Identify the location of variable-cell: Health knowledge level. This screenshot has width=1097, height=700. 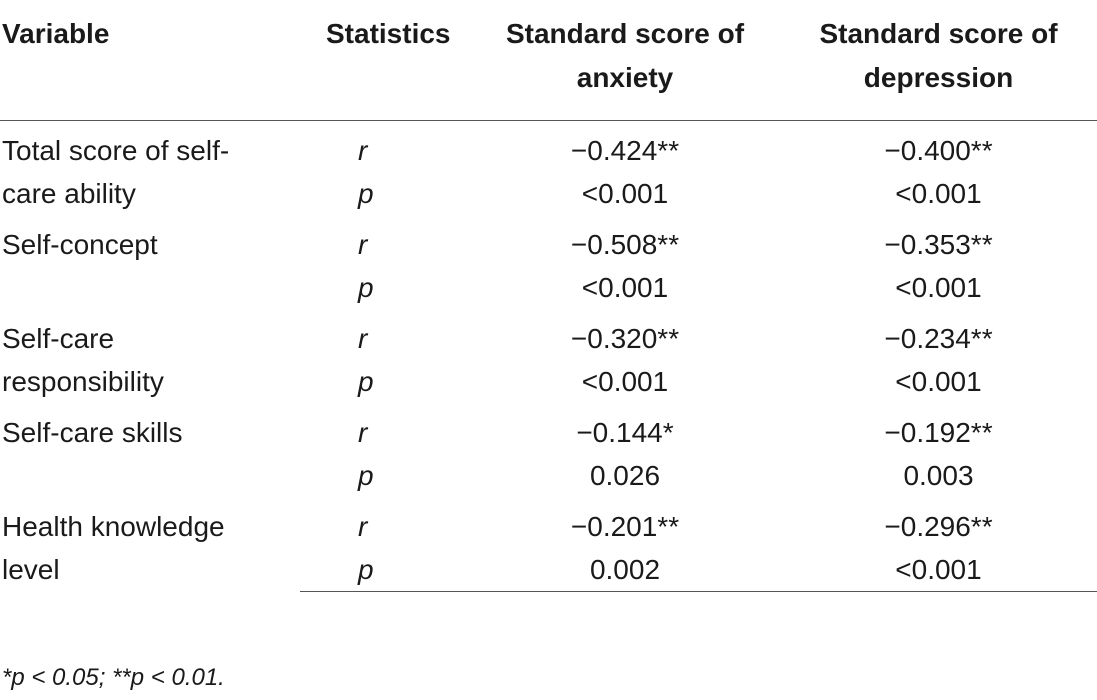
(113, 548).